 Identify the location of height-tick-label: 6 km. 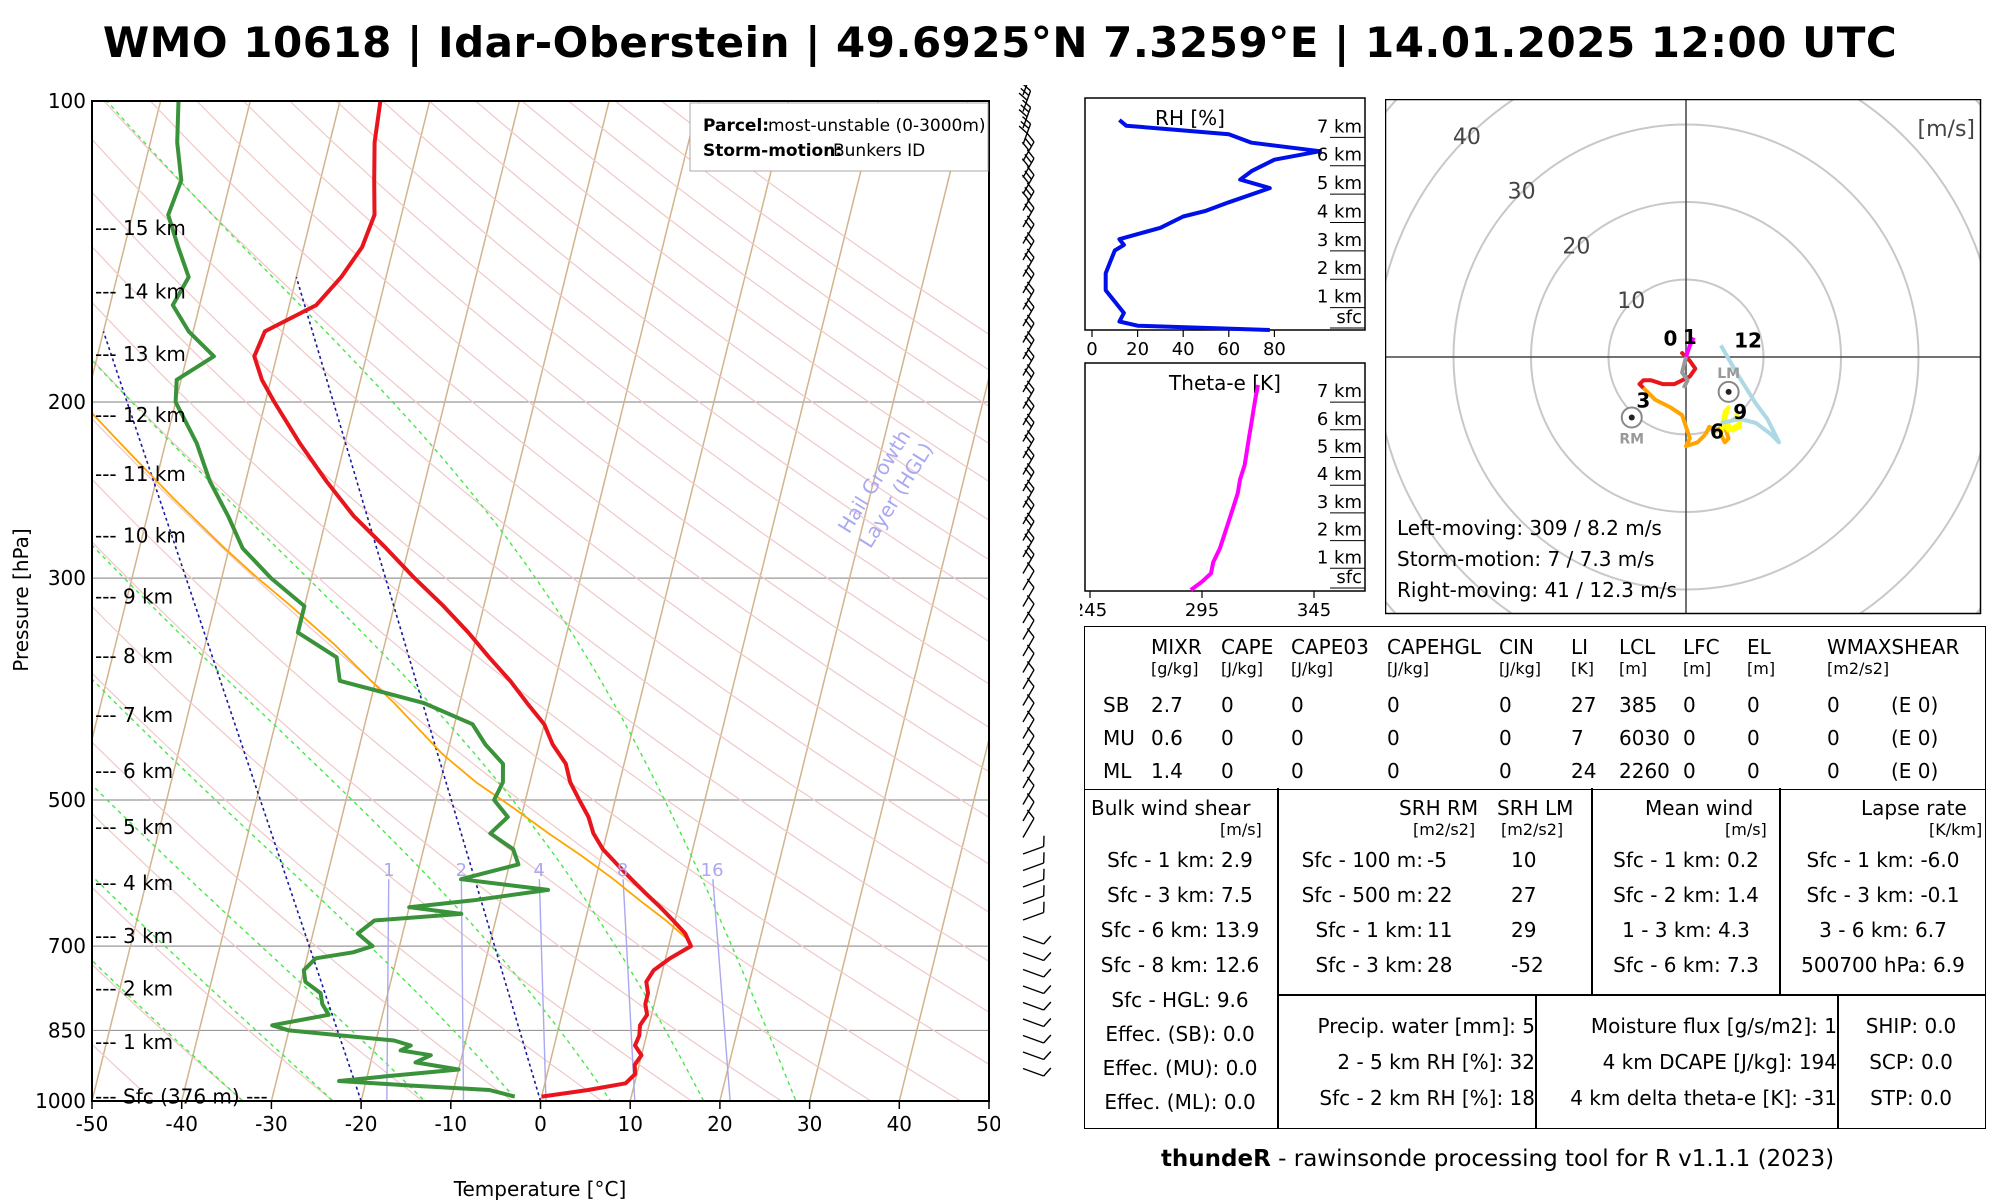
(1339, 419).